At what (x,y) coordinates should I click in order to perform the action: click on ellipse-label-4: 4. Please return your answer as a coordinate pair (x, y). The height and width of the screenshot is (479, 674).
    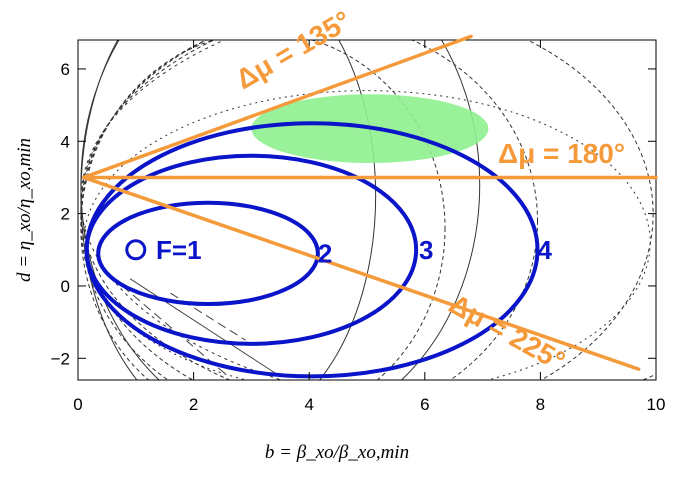
    Looking at the image, I should click on (545, 250).